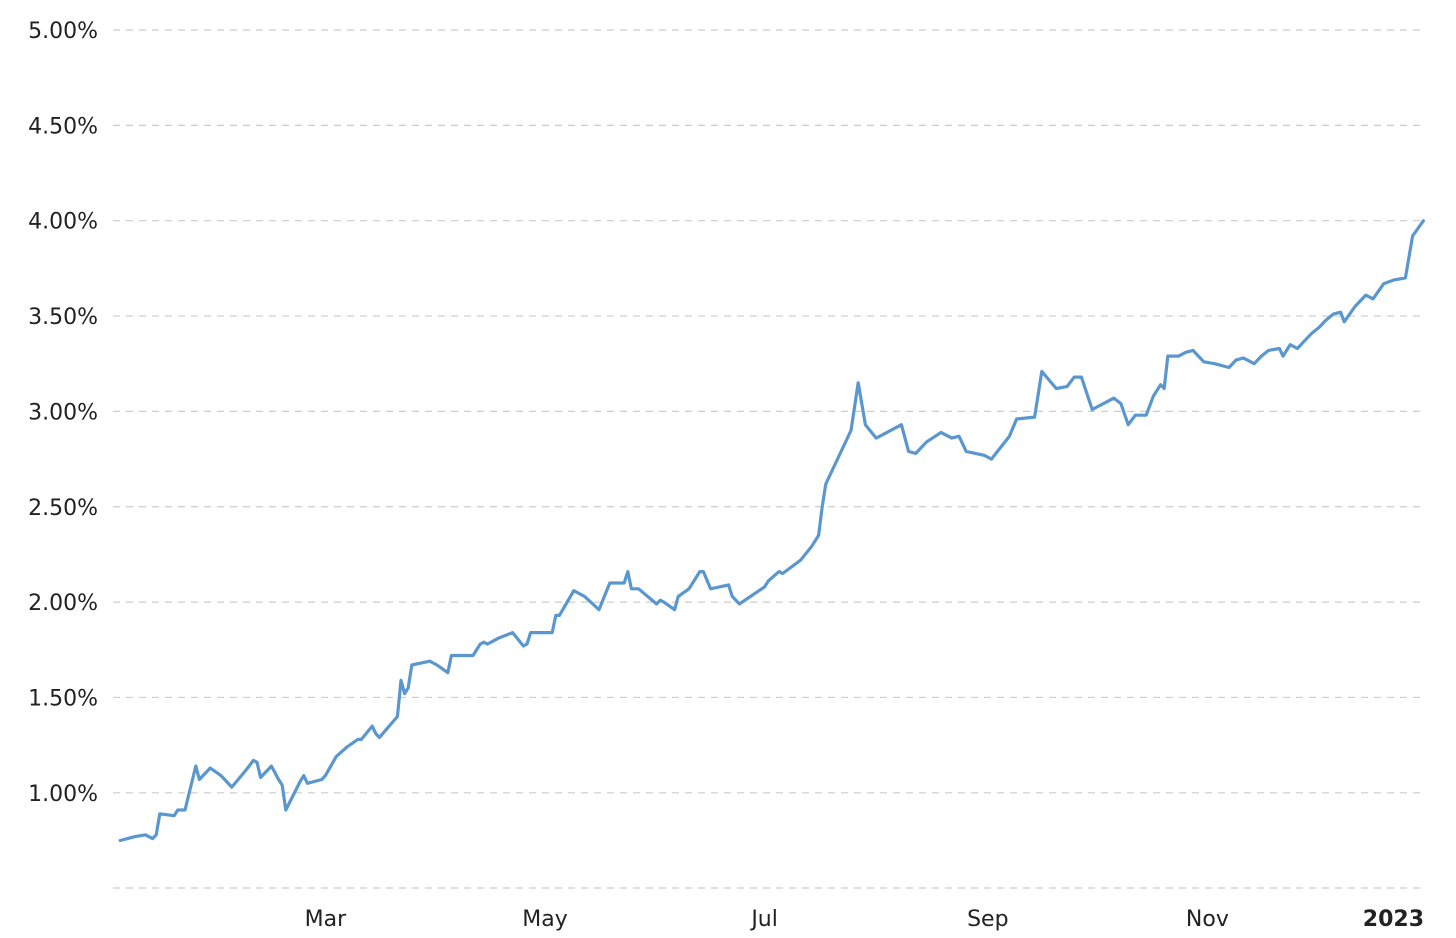 The width and height of the screenshot is (1456, 938). I want to click on y-tick-label: 3.50%, so click(63, 317).